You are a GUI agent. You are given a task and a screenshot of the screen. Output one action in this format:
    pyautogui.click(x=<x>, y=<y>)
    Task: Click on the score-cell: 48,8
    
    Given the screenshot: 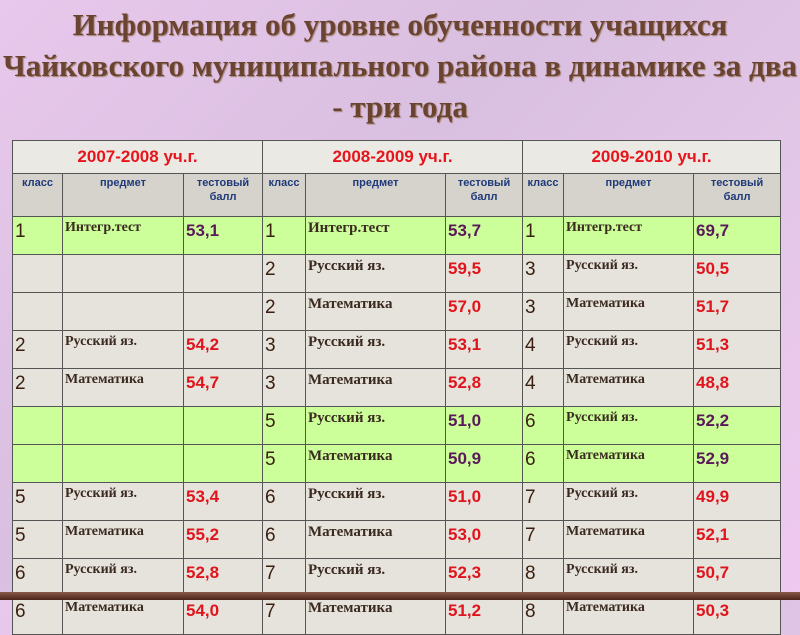 What is the action you would take?
    pyautogui.click(x=737, y=387)
    